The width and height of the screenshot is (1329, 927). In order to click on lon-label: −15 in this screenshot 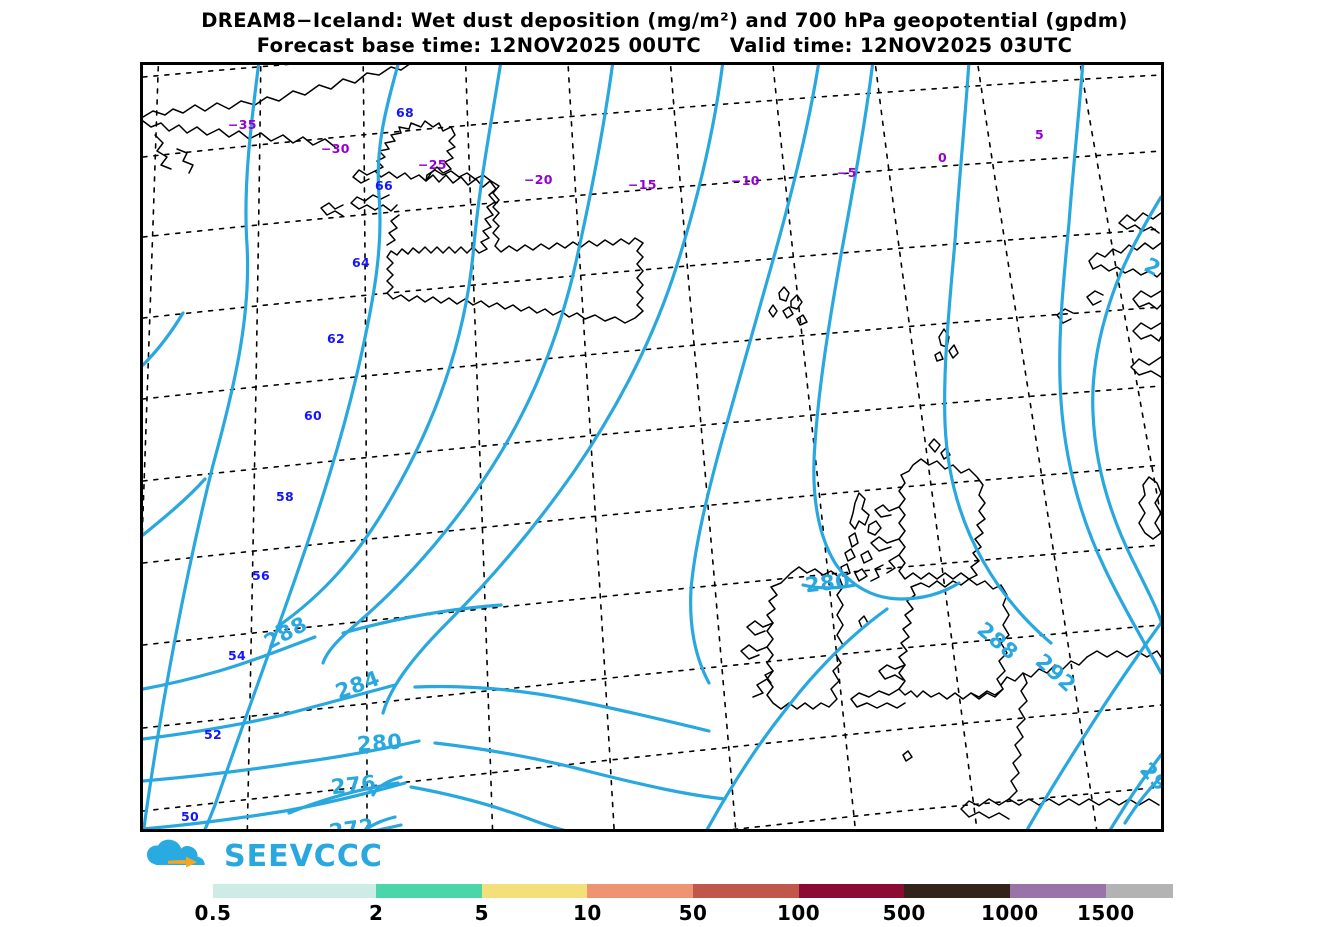, I will do `click(642, 184)`.